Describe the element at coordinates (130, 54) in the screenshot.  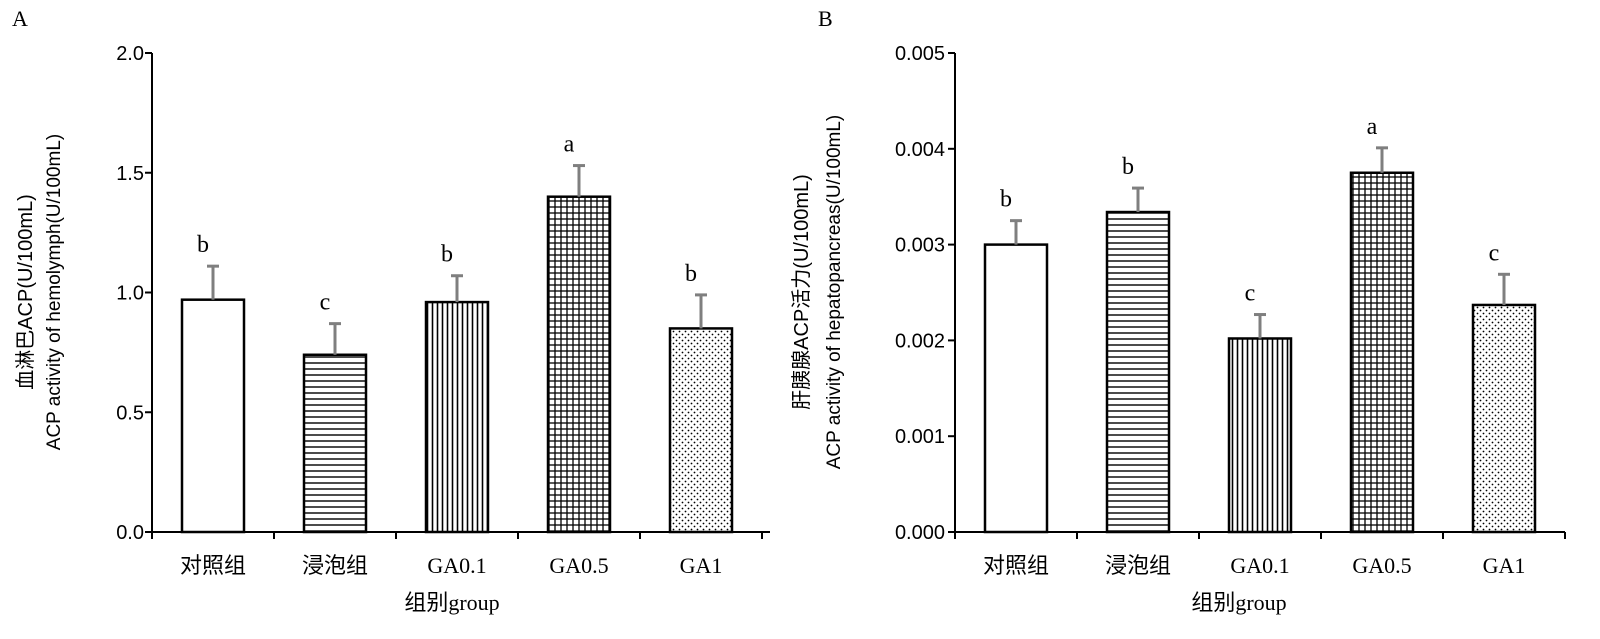
I see `y-tick-label: 2.0` at that location.